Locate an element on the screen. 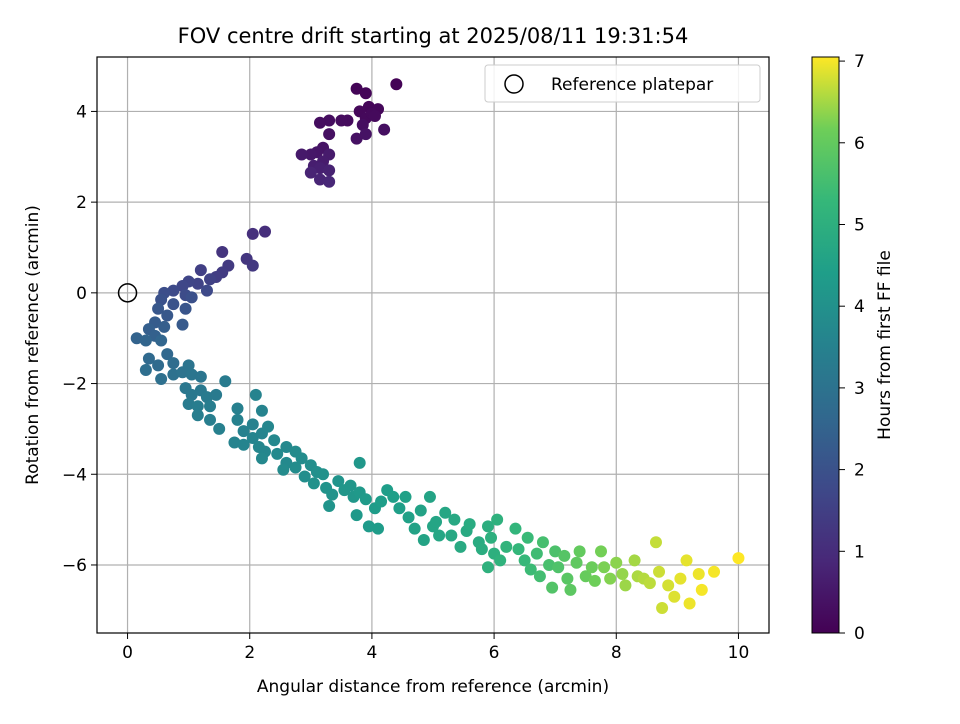 This screenshot has width=960, height=724. x-tick-label: 4 is located at coordinates (371, 653).